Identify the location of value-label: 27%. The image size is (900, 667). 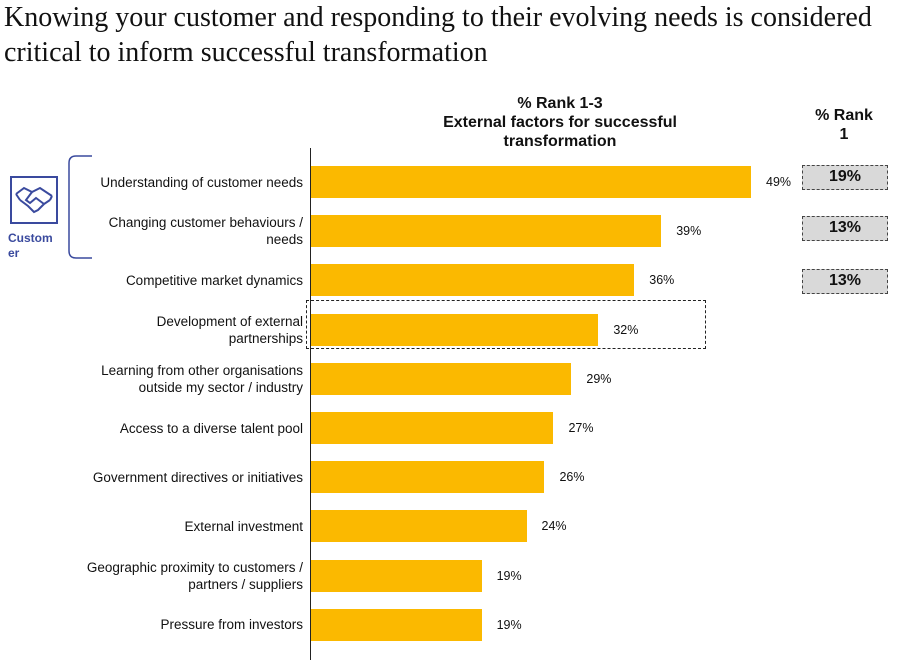
(581, 428).